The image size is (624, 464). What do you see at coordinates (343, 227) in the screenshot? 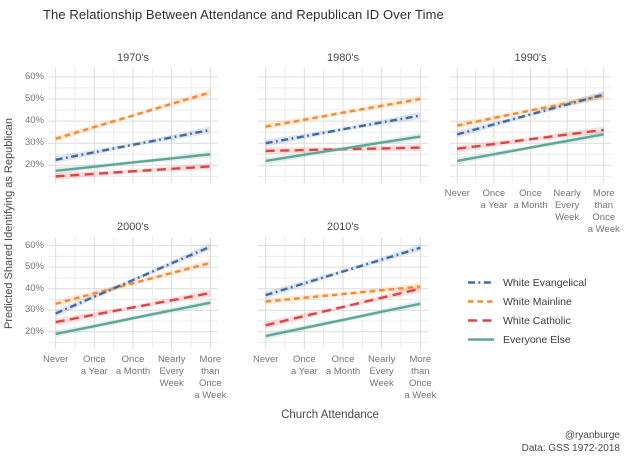
I see `facet-title-2010s: 2010's` at bounding box center [343, 227].